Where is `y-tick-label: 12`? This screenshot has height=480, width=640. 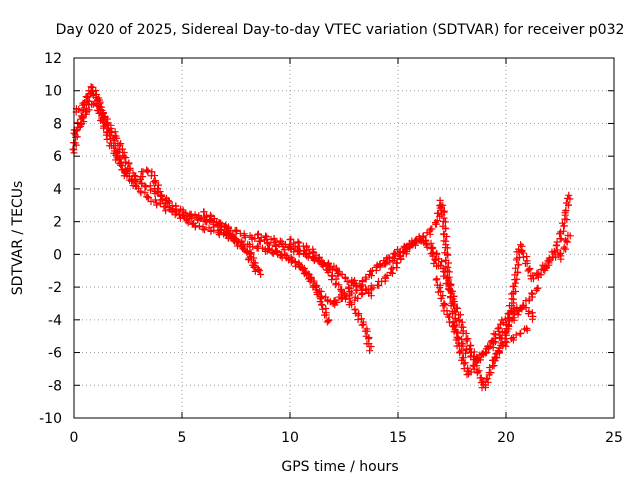 y-tick-label: 12 is located at coordinates (53, 59).